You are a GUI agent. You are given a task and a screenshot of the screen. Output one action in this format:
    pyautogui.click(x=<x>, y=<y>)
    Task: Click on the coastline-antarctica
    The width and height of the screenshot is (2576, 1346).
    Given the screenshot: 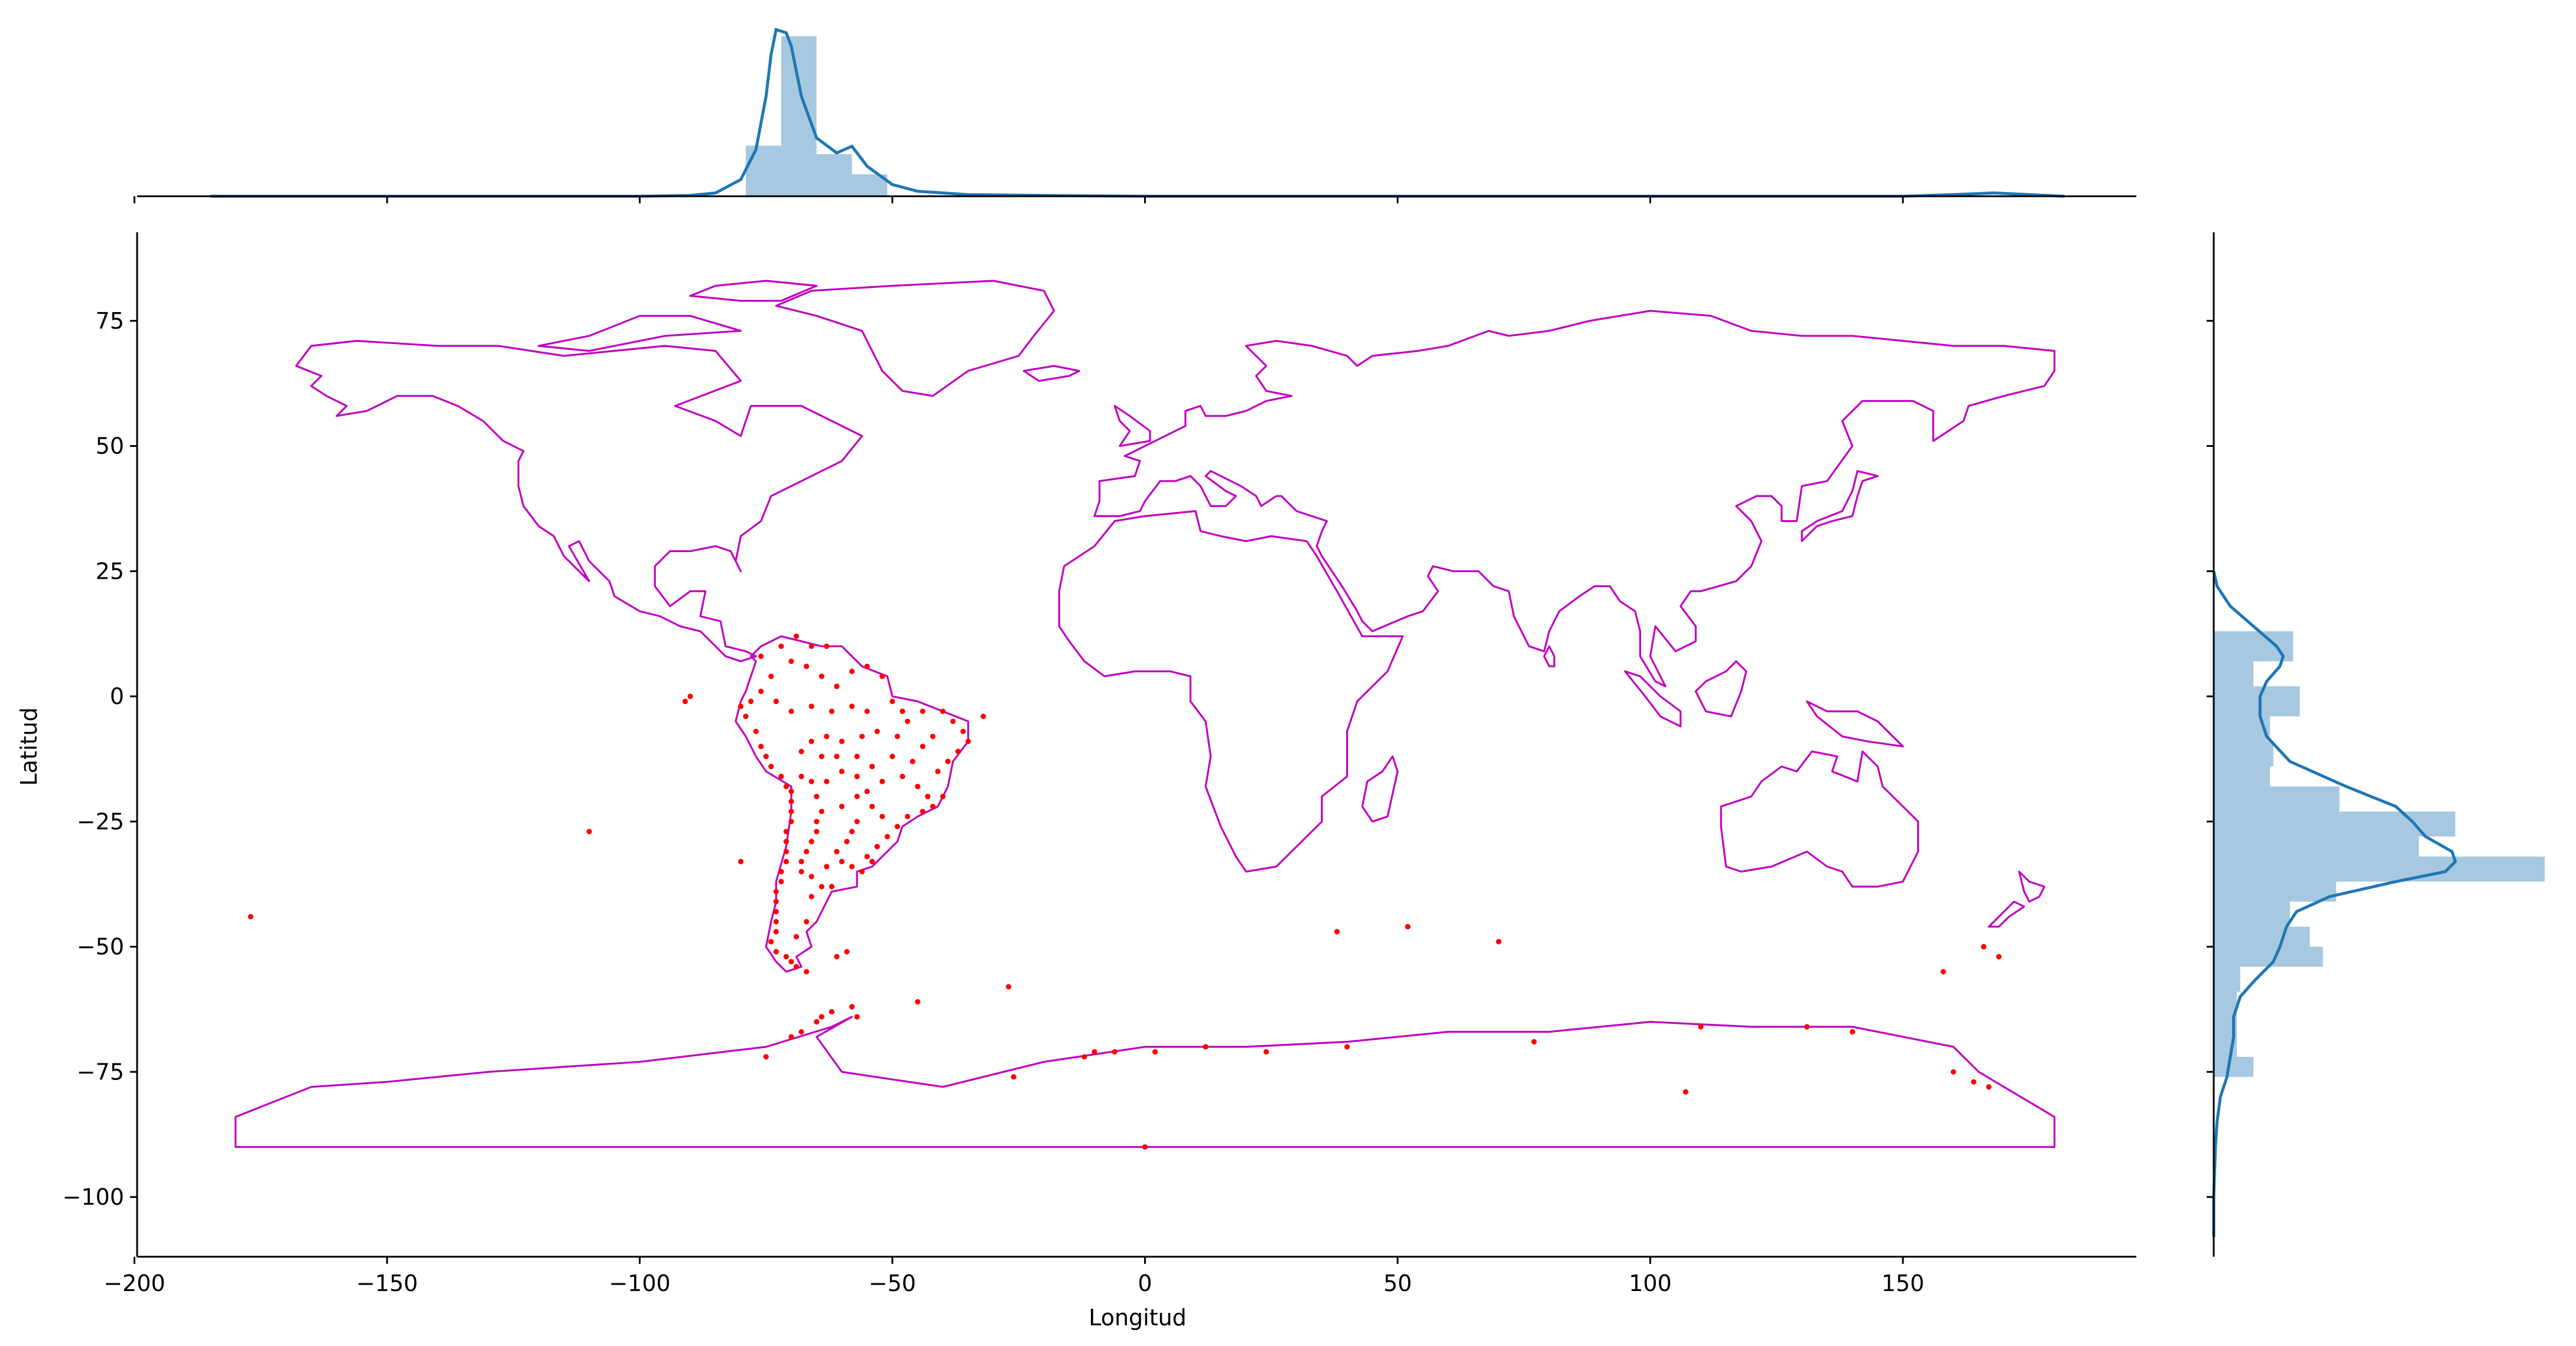 What is the action you would take?
    pyautogui.click(x=1145, y=1082)
    